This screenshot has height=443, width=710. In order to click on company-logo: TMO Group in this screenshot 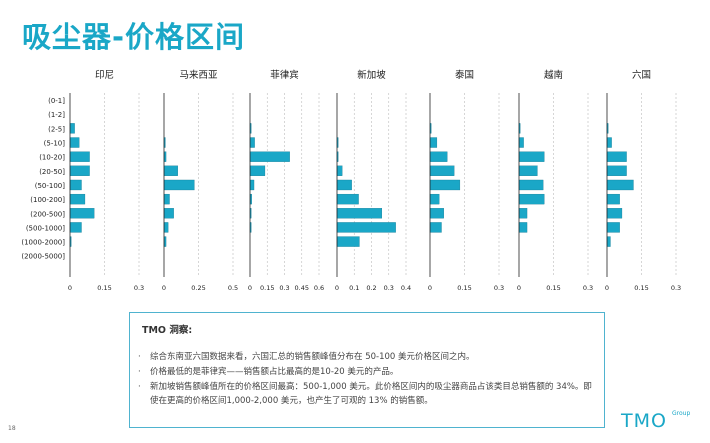, I will do `click(657, 421)`.